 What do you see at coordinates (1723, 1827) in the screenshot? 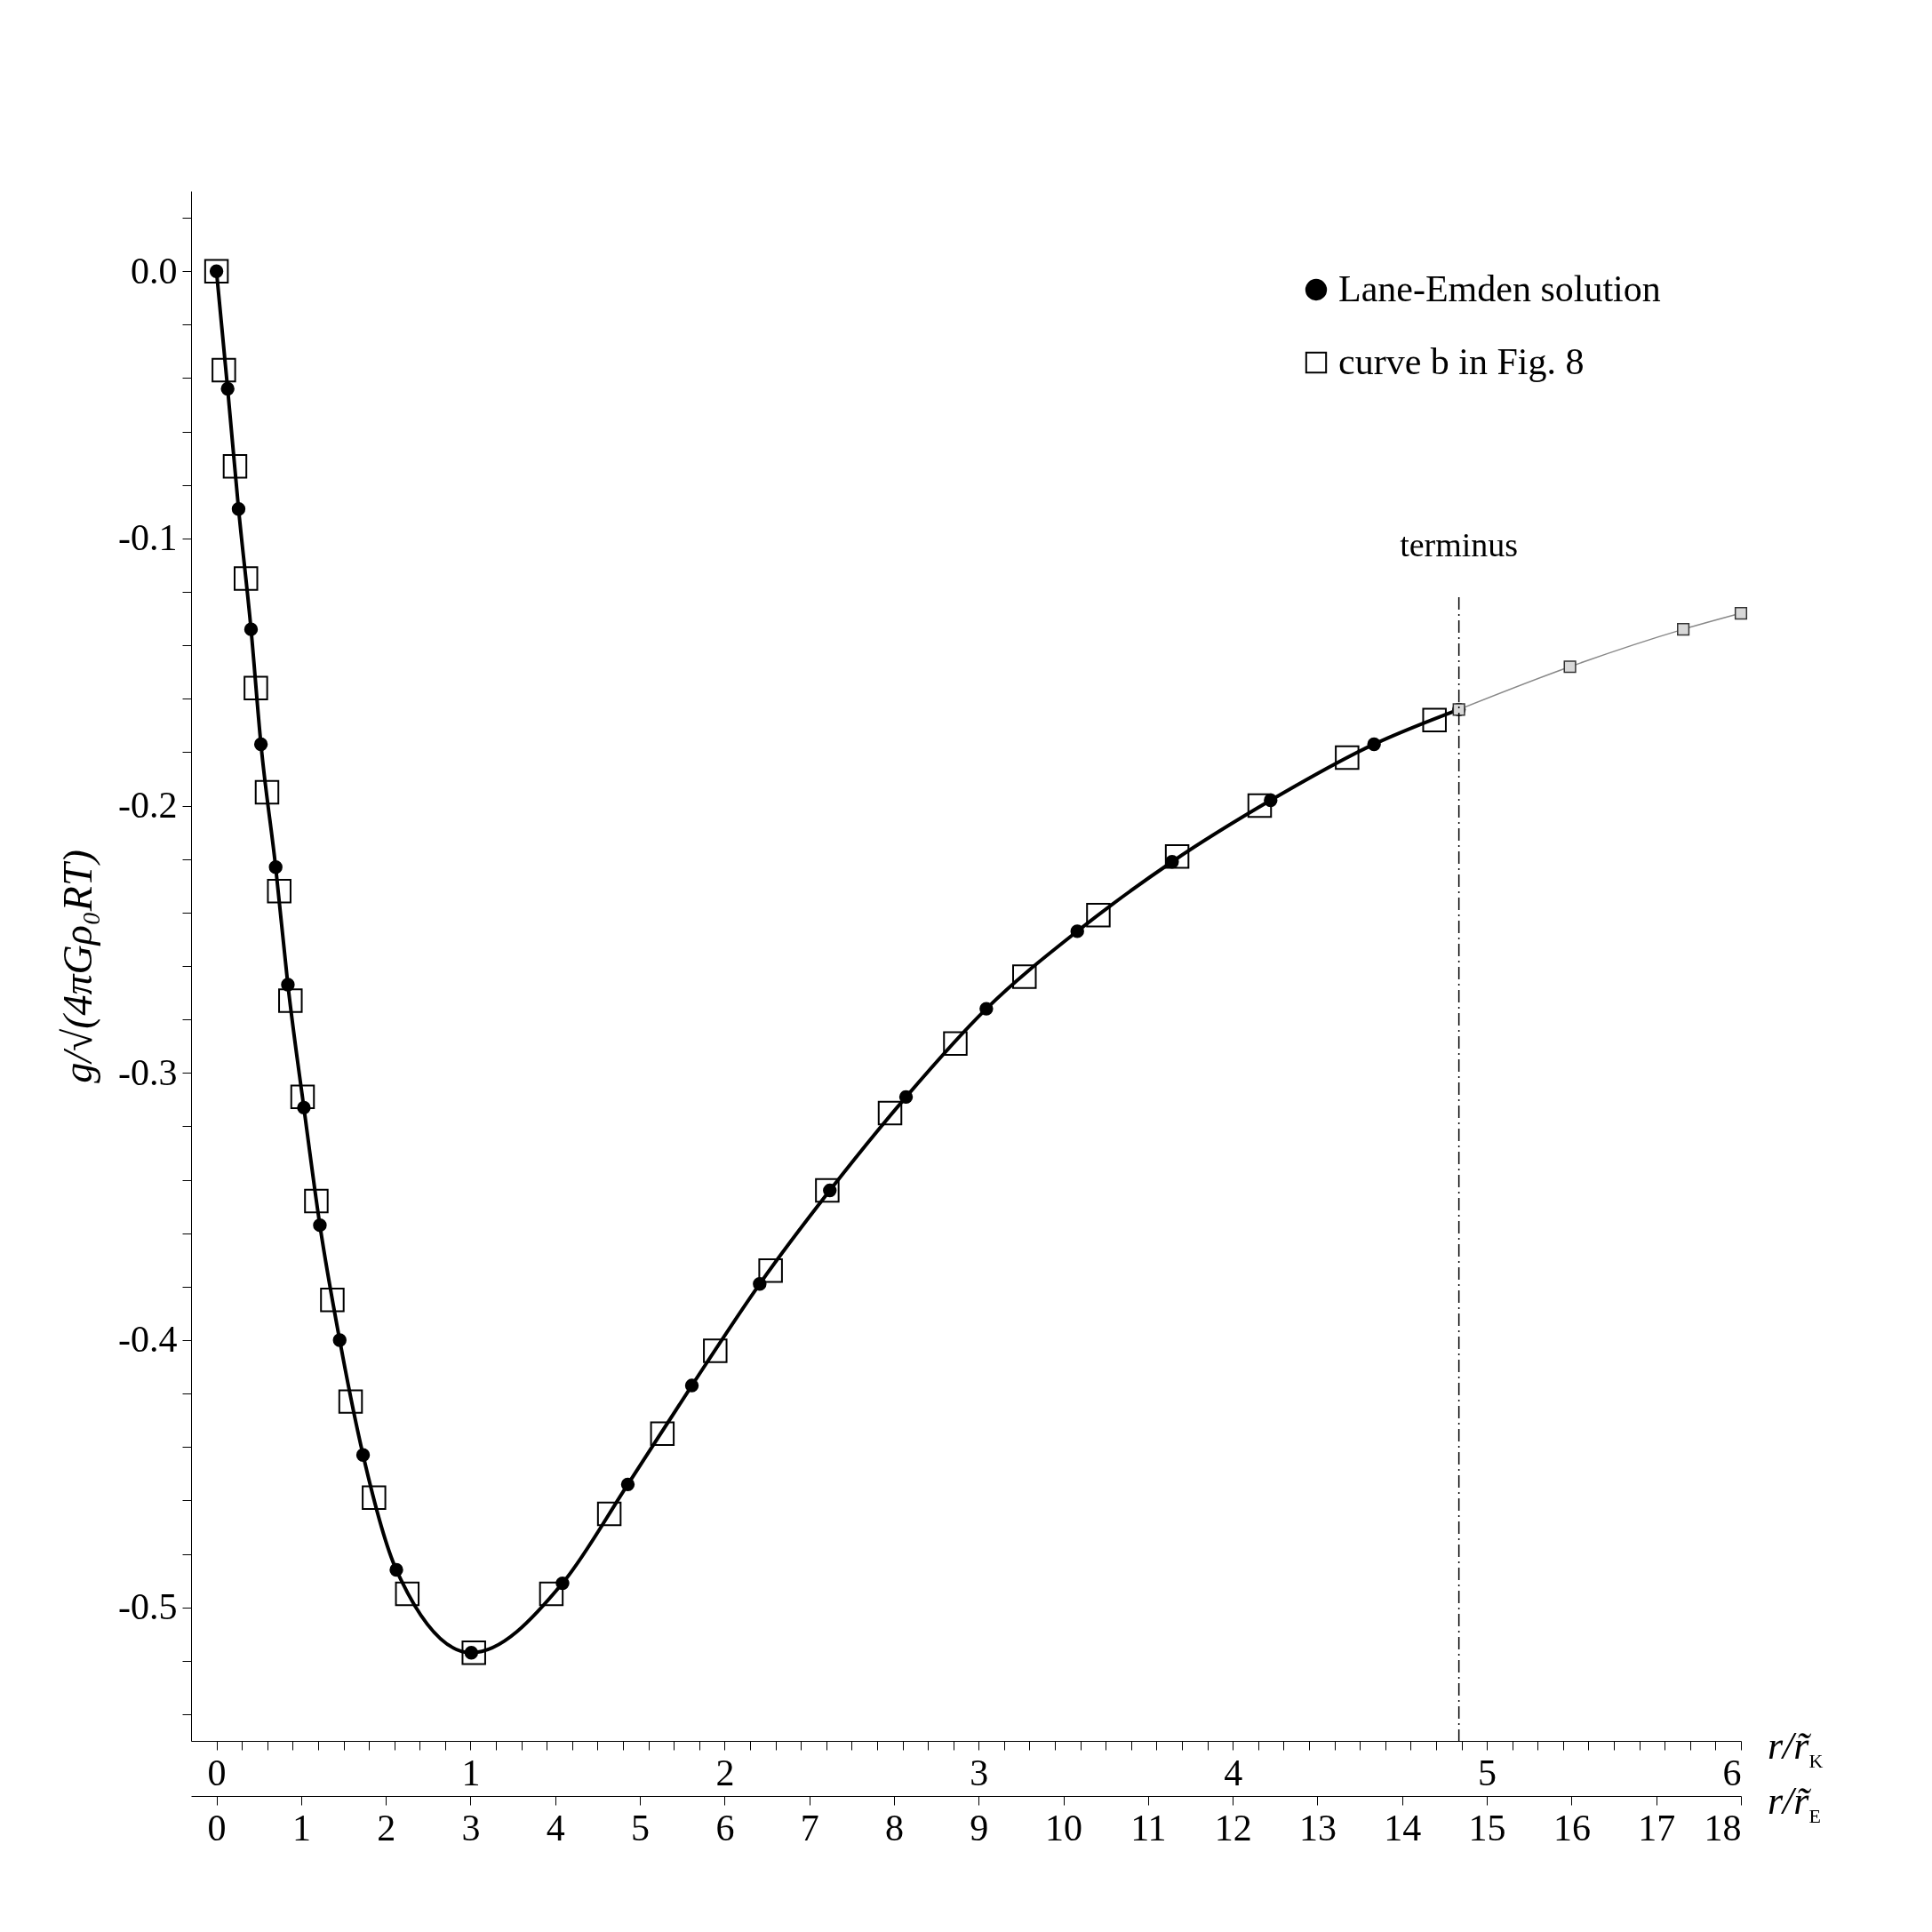
I see `x2-tick-label: 18` at bounding box center [1723, 1827].